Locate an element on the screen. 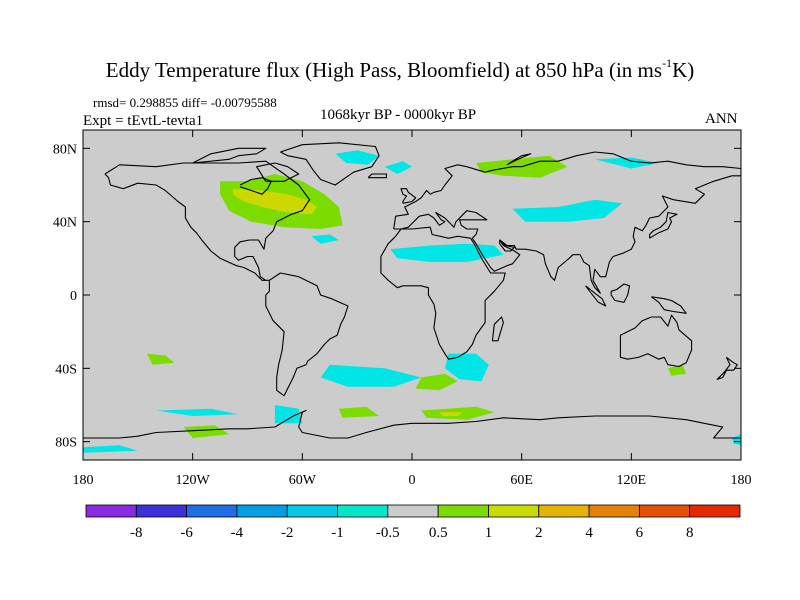  coastline-greenland is located at coordinates (330, 164).